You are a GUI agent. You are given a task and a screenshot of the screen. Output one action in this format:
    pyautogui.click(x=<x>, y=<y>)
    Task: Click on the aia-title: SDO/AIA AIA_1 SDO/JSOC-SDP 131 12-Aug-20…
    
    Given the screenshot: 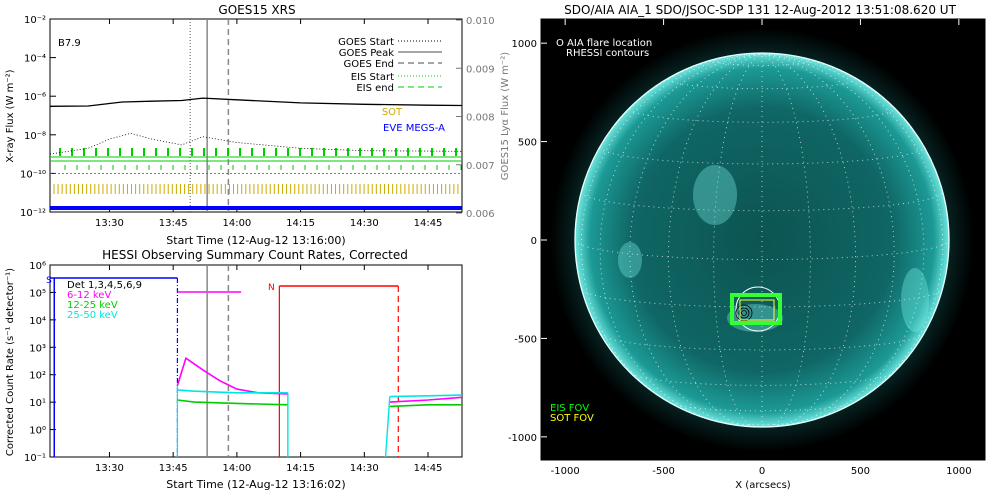 What is the action you would take?
    pyautogui.click(x=760, y=10)
    